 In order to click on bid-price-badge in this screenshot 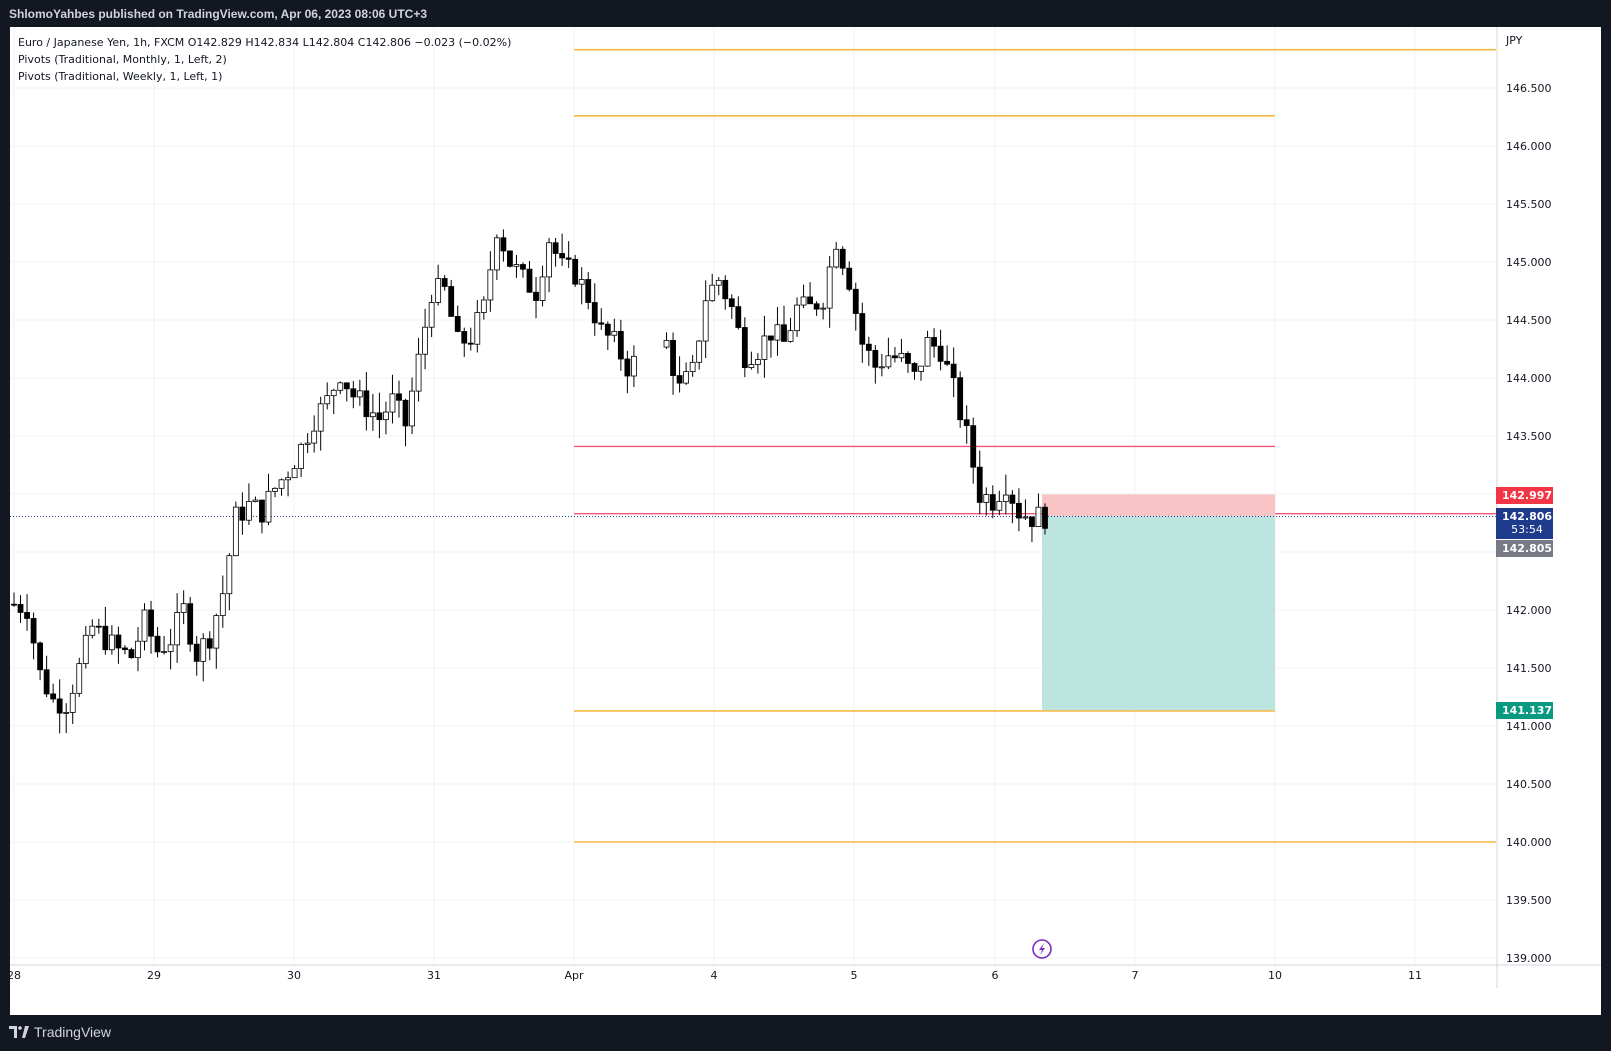, I will do `click(1524, 548)`.